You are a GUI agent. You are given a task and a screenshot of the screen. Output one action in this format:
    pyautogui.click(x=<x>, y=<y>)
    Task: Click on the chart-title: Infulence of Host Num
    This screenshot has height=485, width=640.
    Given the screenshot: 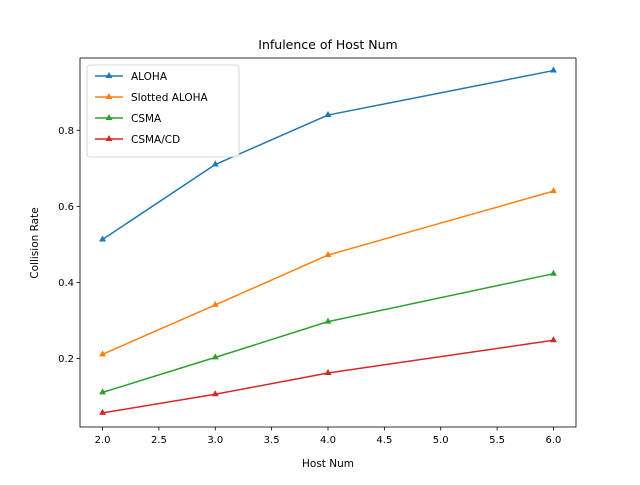 What is the action you would take?
    pyautogui.click(x=327, y=44)
    